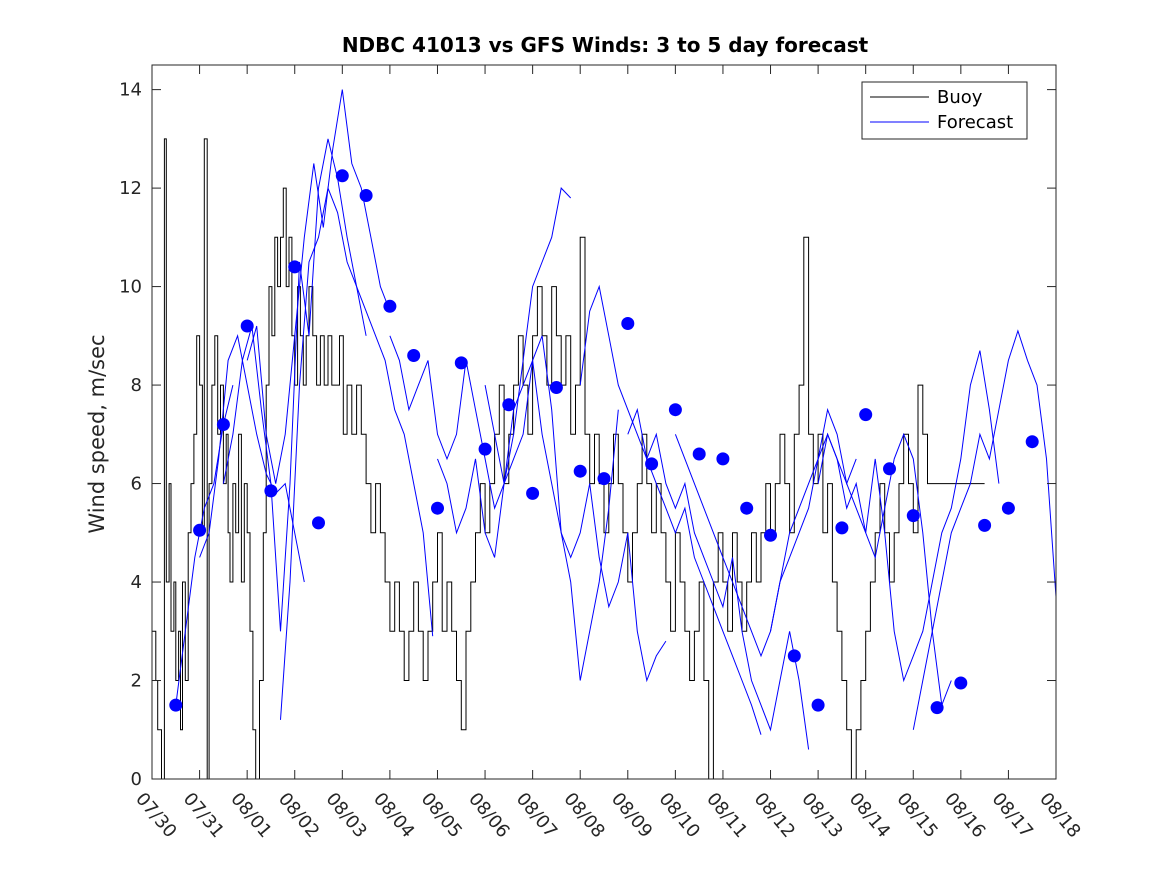  I want to click on x-tick-label: 07/30, so click(155, 815).